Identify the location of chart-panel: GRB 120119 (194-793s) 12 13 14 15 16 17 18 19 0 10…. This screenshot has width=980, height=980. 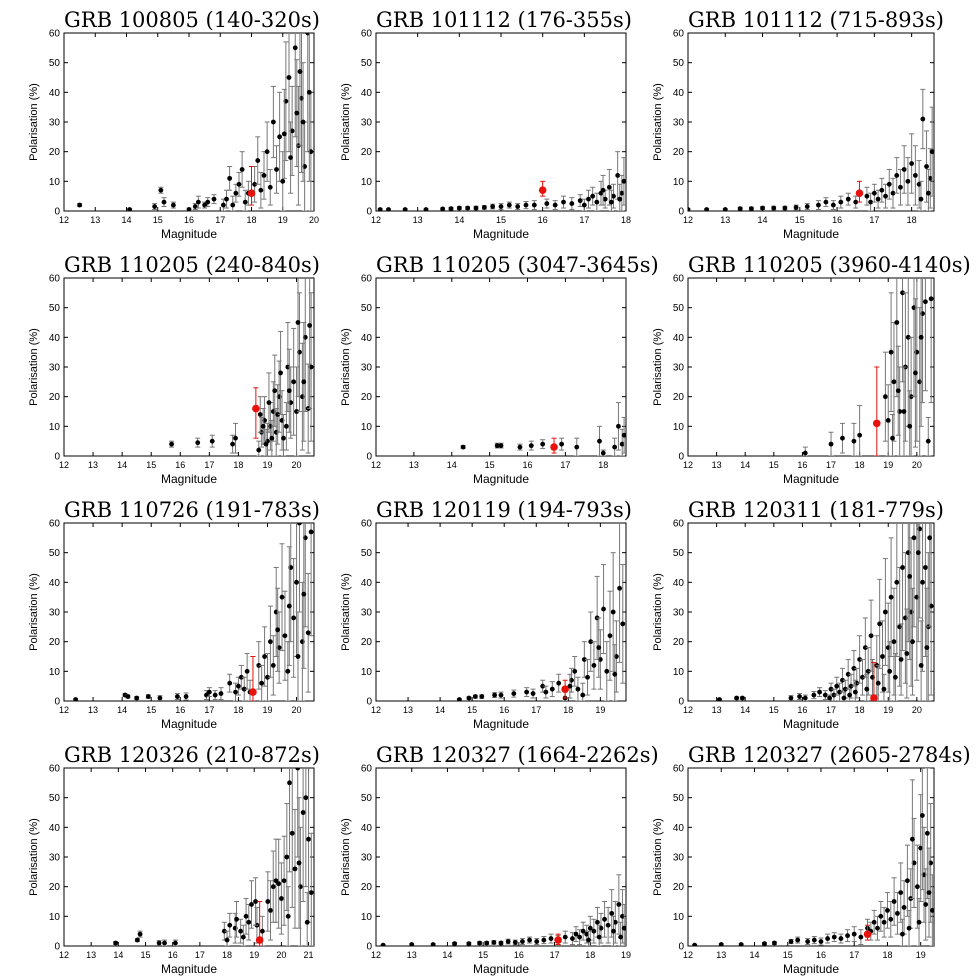
(473, 612).